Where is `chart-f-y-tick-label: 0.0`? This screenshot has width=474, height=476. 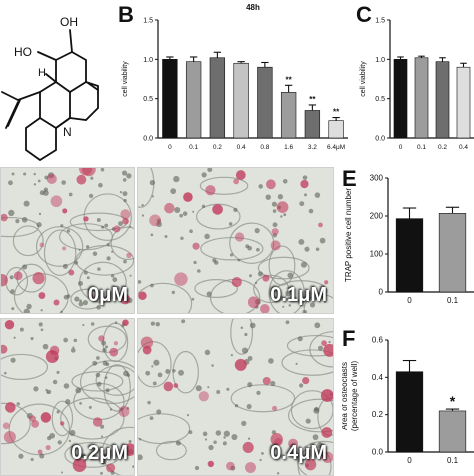 chart-f-y-tick-label: 0.0 is located at coordinates (378, 452).